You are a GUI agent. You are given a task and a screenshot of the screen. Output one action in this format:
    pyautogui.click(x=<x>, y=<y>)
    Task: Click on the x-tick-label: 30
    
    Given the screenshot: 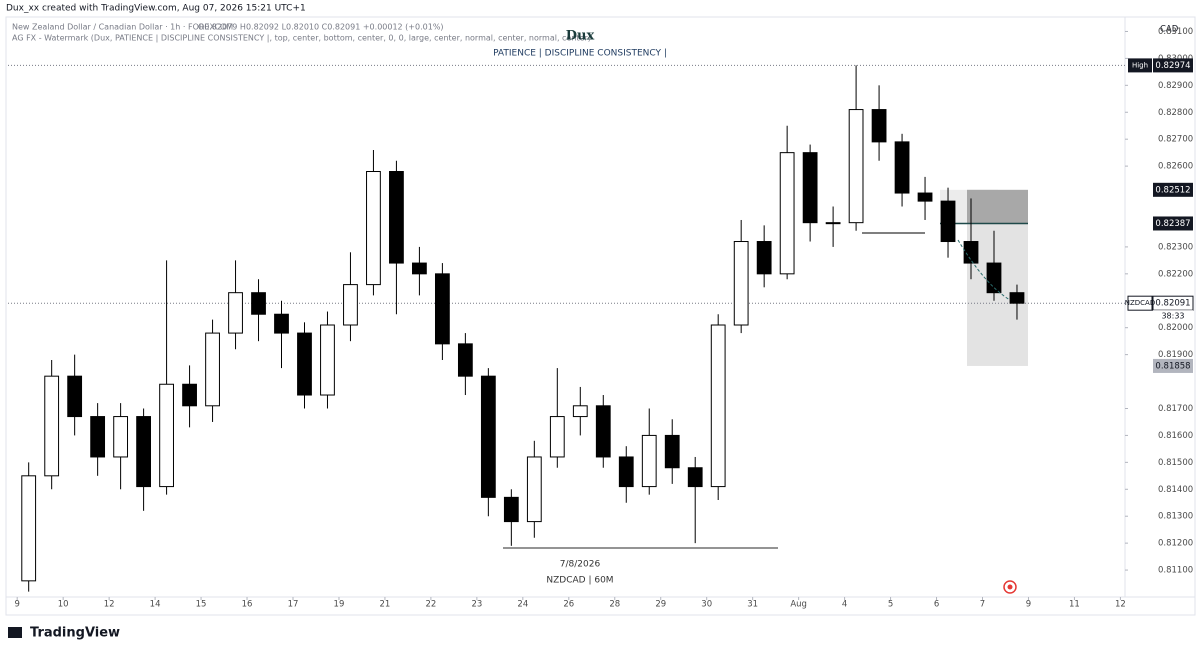 What is the action you would take?
    pyautogui.click(x=706, y=605)
    